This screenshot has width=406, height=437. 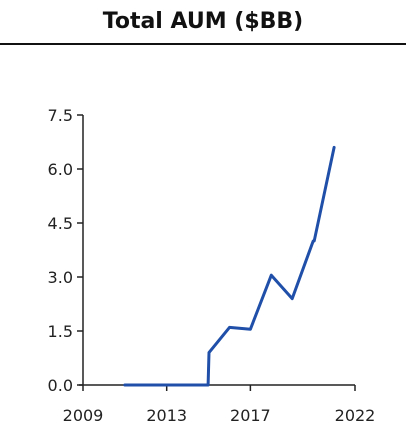 What do you see at coordinates (355, 415) in the screenshot?
I see `x-tick-label: 2022` at bounding box center [355, 415].